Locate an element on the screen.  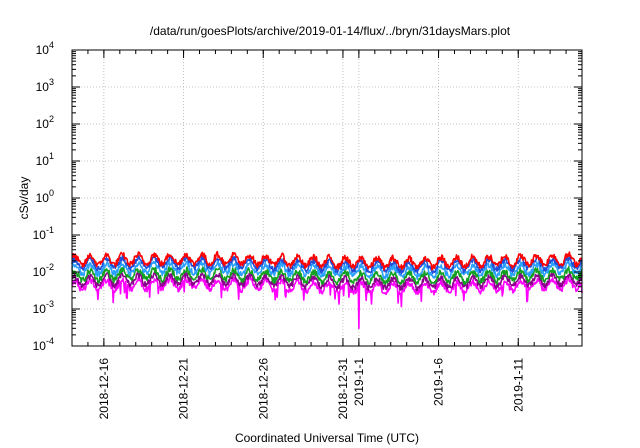
x-tick-label: 2019-1-1 is located at coordinates (359, 382).